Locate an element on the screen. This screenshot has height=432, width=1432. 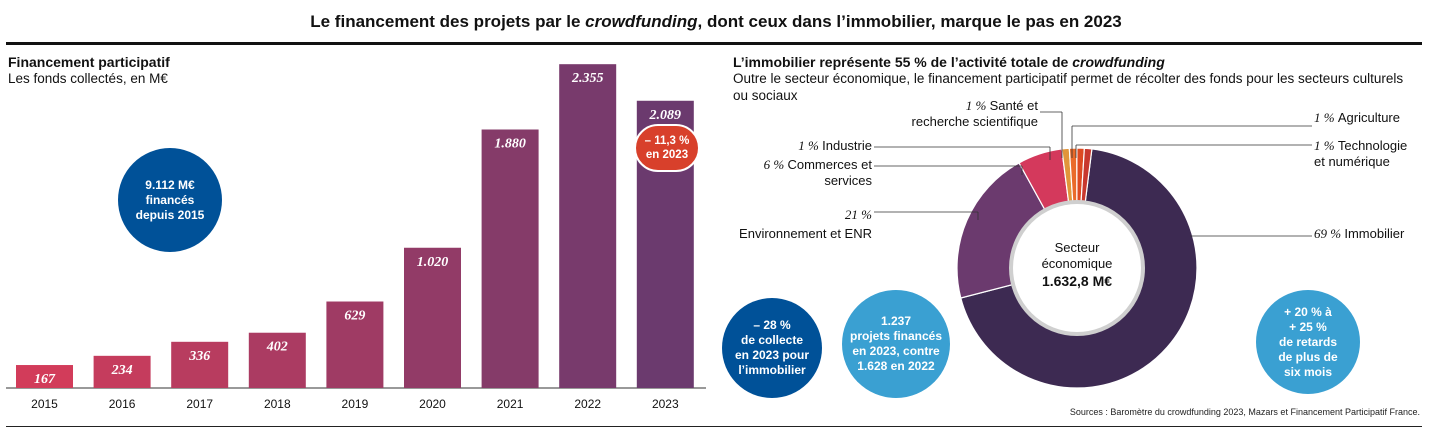
slice-name-label: Agriculture is located at coordinates (1369, 117).